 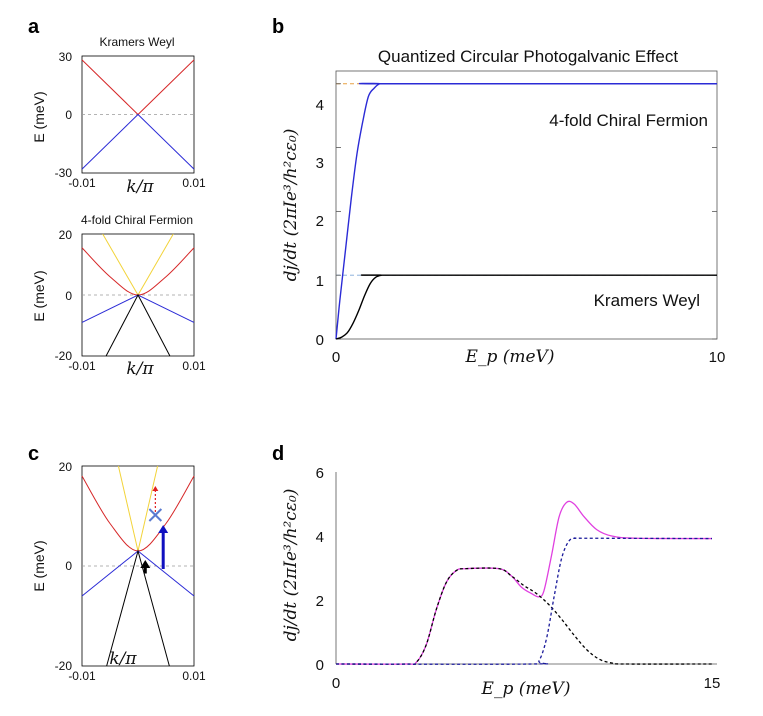 What do you see at coordinates (154, 530) in the screenshot?
I see `chart-c-transitions` at bounding box center [154, 530].